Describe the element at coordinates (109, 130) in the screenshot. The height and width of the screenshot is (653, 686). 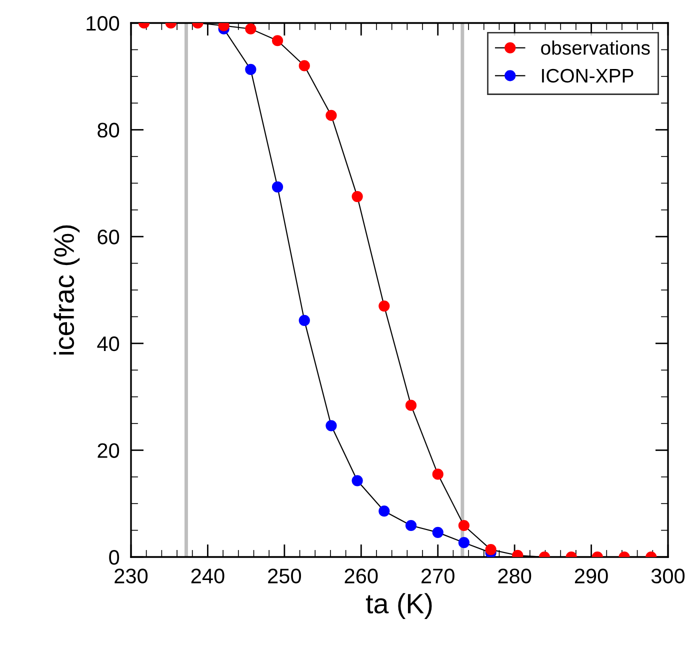
I see `y-tick-label: 80` at that location.